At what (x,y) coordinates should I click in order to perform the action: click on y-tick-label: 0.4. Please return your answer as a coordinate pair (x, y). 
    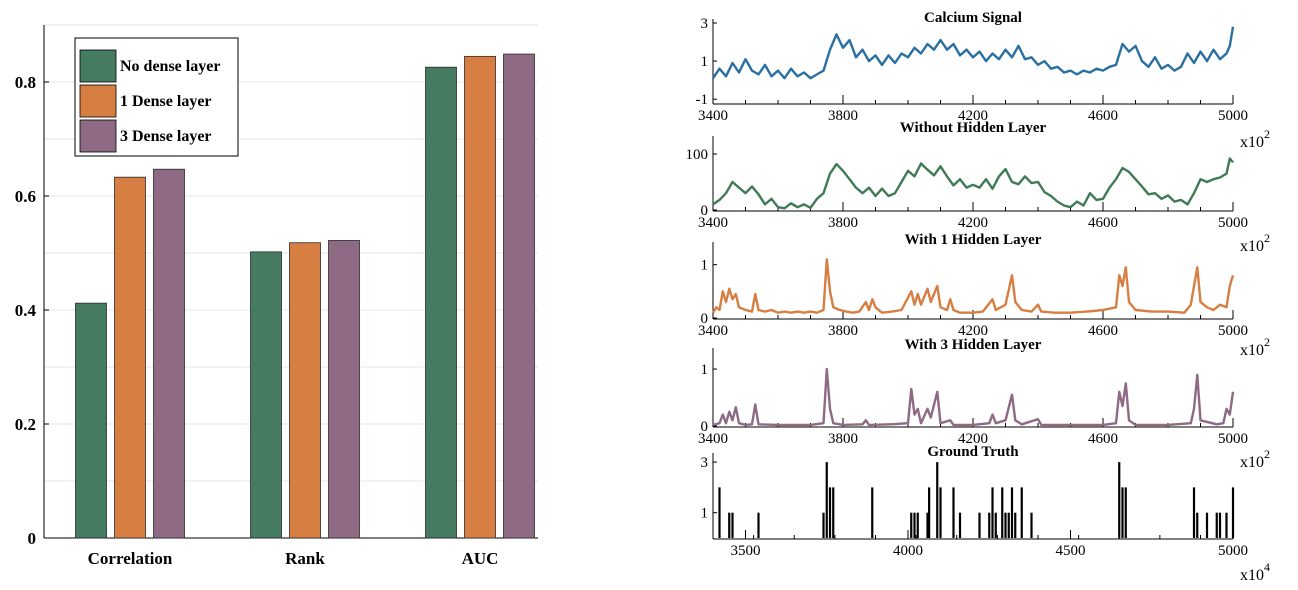
    Looking at the image, I should click on (26, 310).